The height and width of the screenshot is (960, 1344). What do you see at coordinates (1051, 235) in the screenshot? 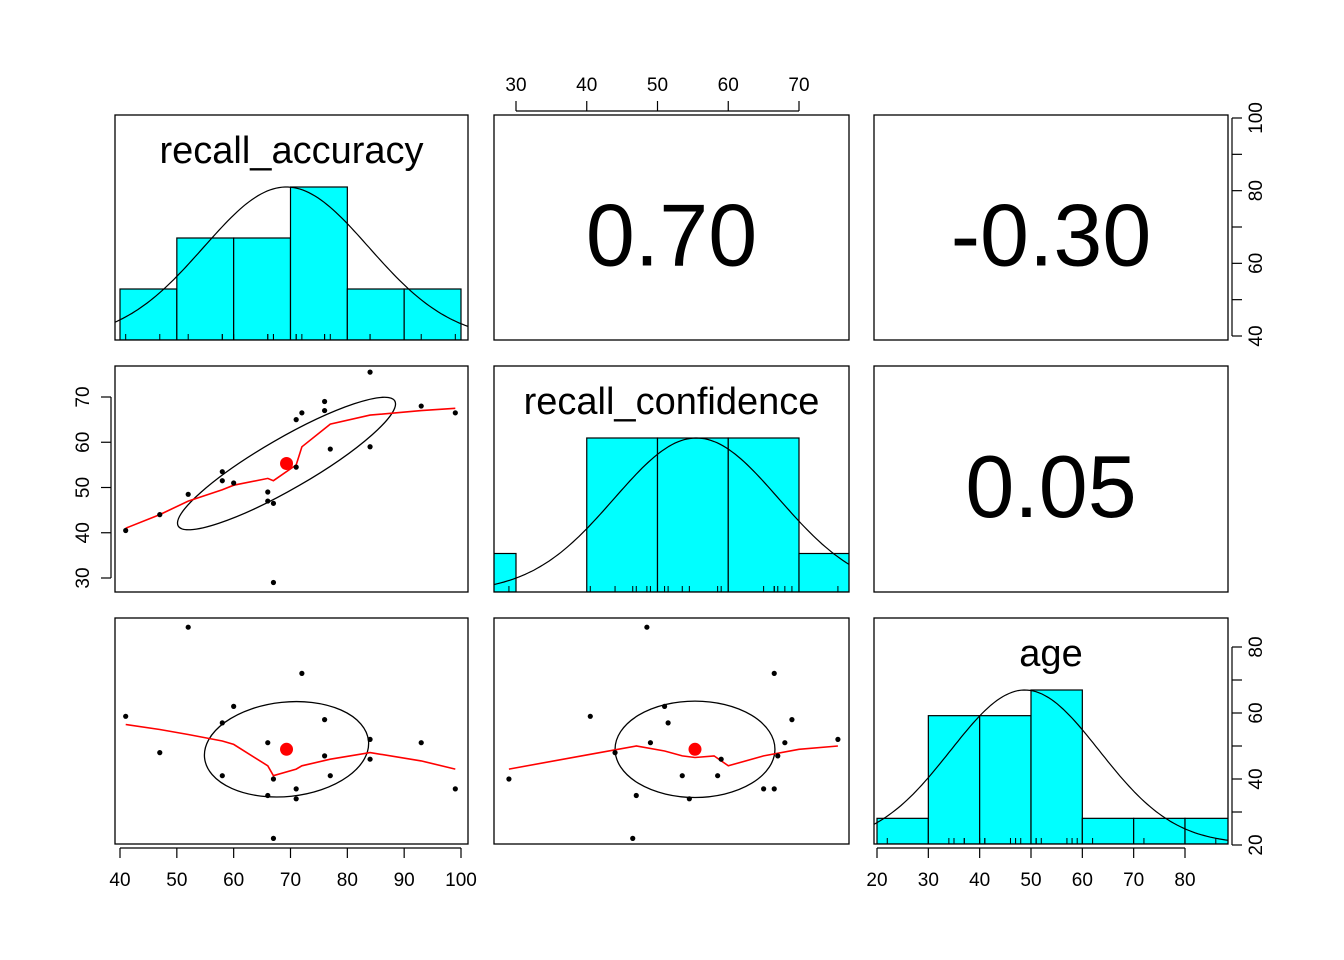
I see `correlation-label: -0.30` at bounding box center [1051, 235].